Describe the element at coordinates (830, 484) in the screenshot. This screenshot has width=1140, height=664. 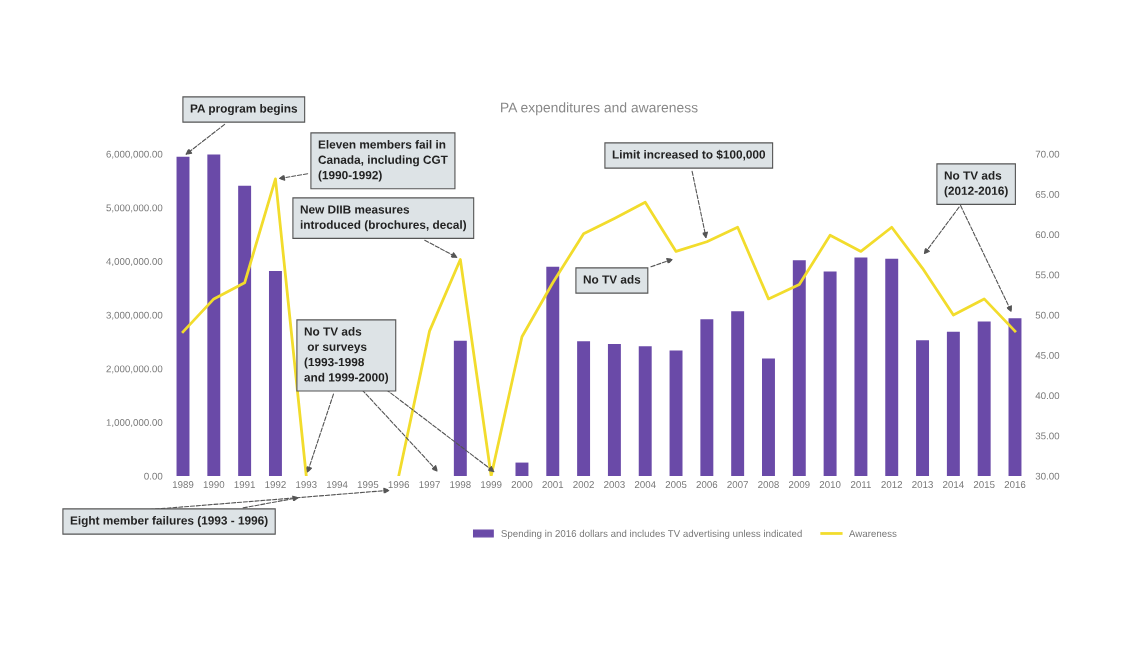
I see `x-tick-label: 2010` at that location.